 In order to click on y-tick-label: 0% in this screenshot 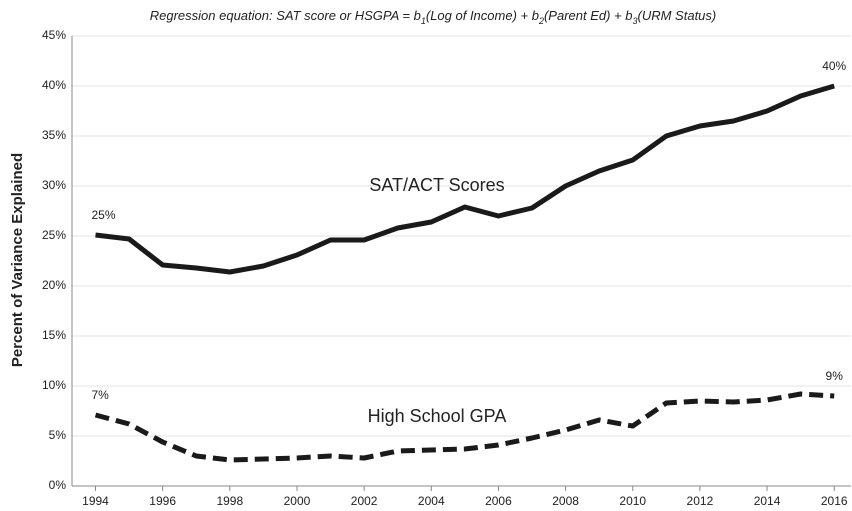, I will do `click(58, 485)`.